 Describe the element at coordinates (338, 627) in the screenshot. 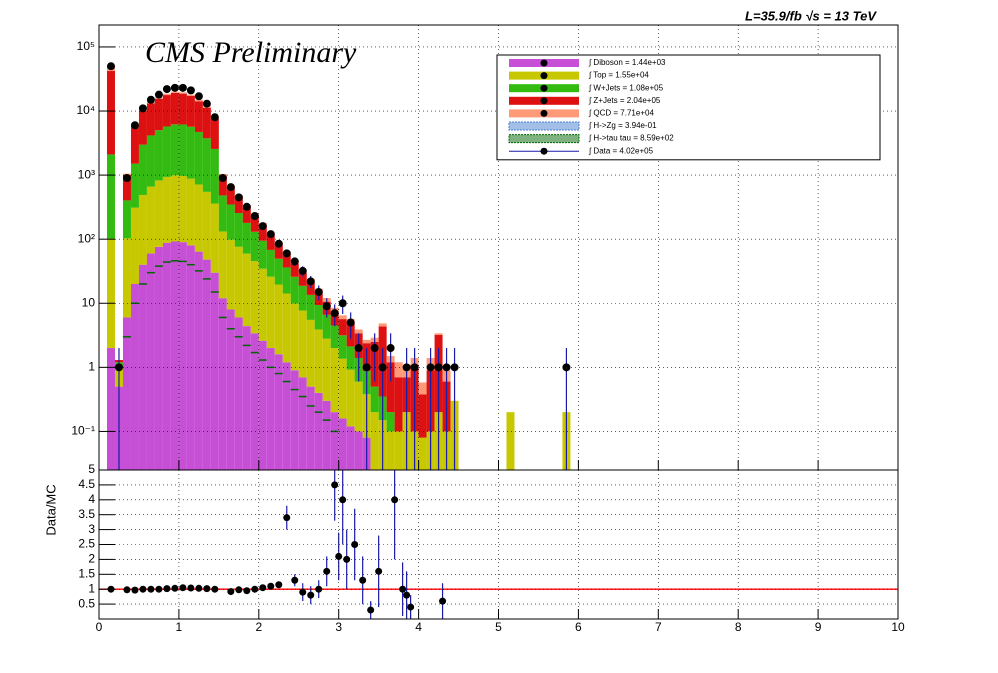

I see `x-tick-label: 3` at that location.